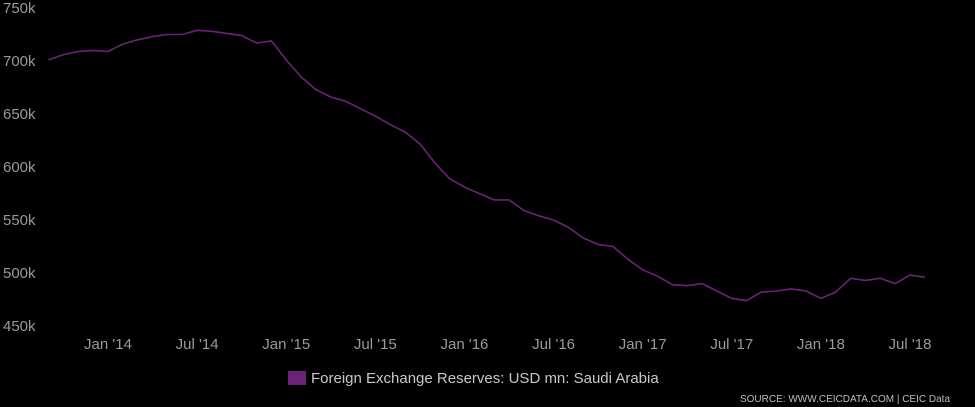 Image resolution: width=975 pixels, height=407 pixels. I want to click on y-tick-label: 550k, so click(19, 220).